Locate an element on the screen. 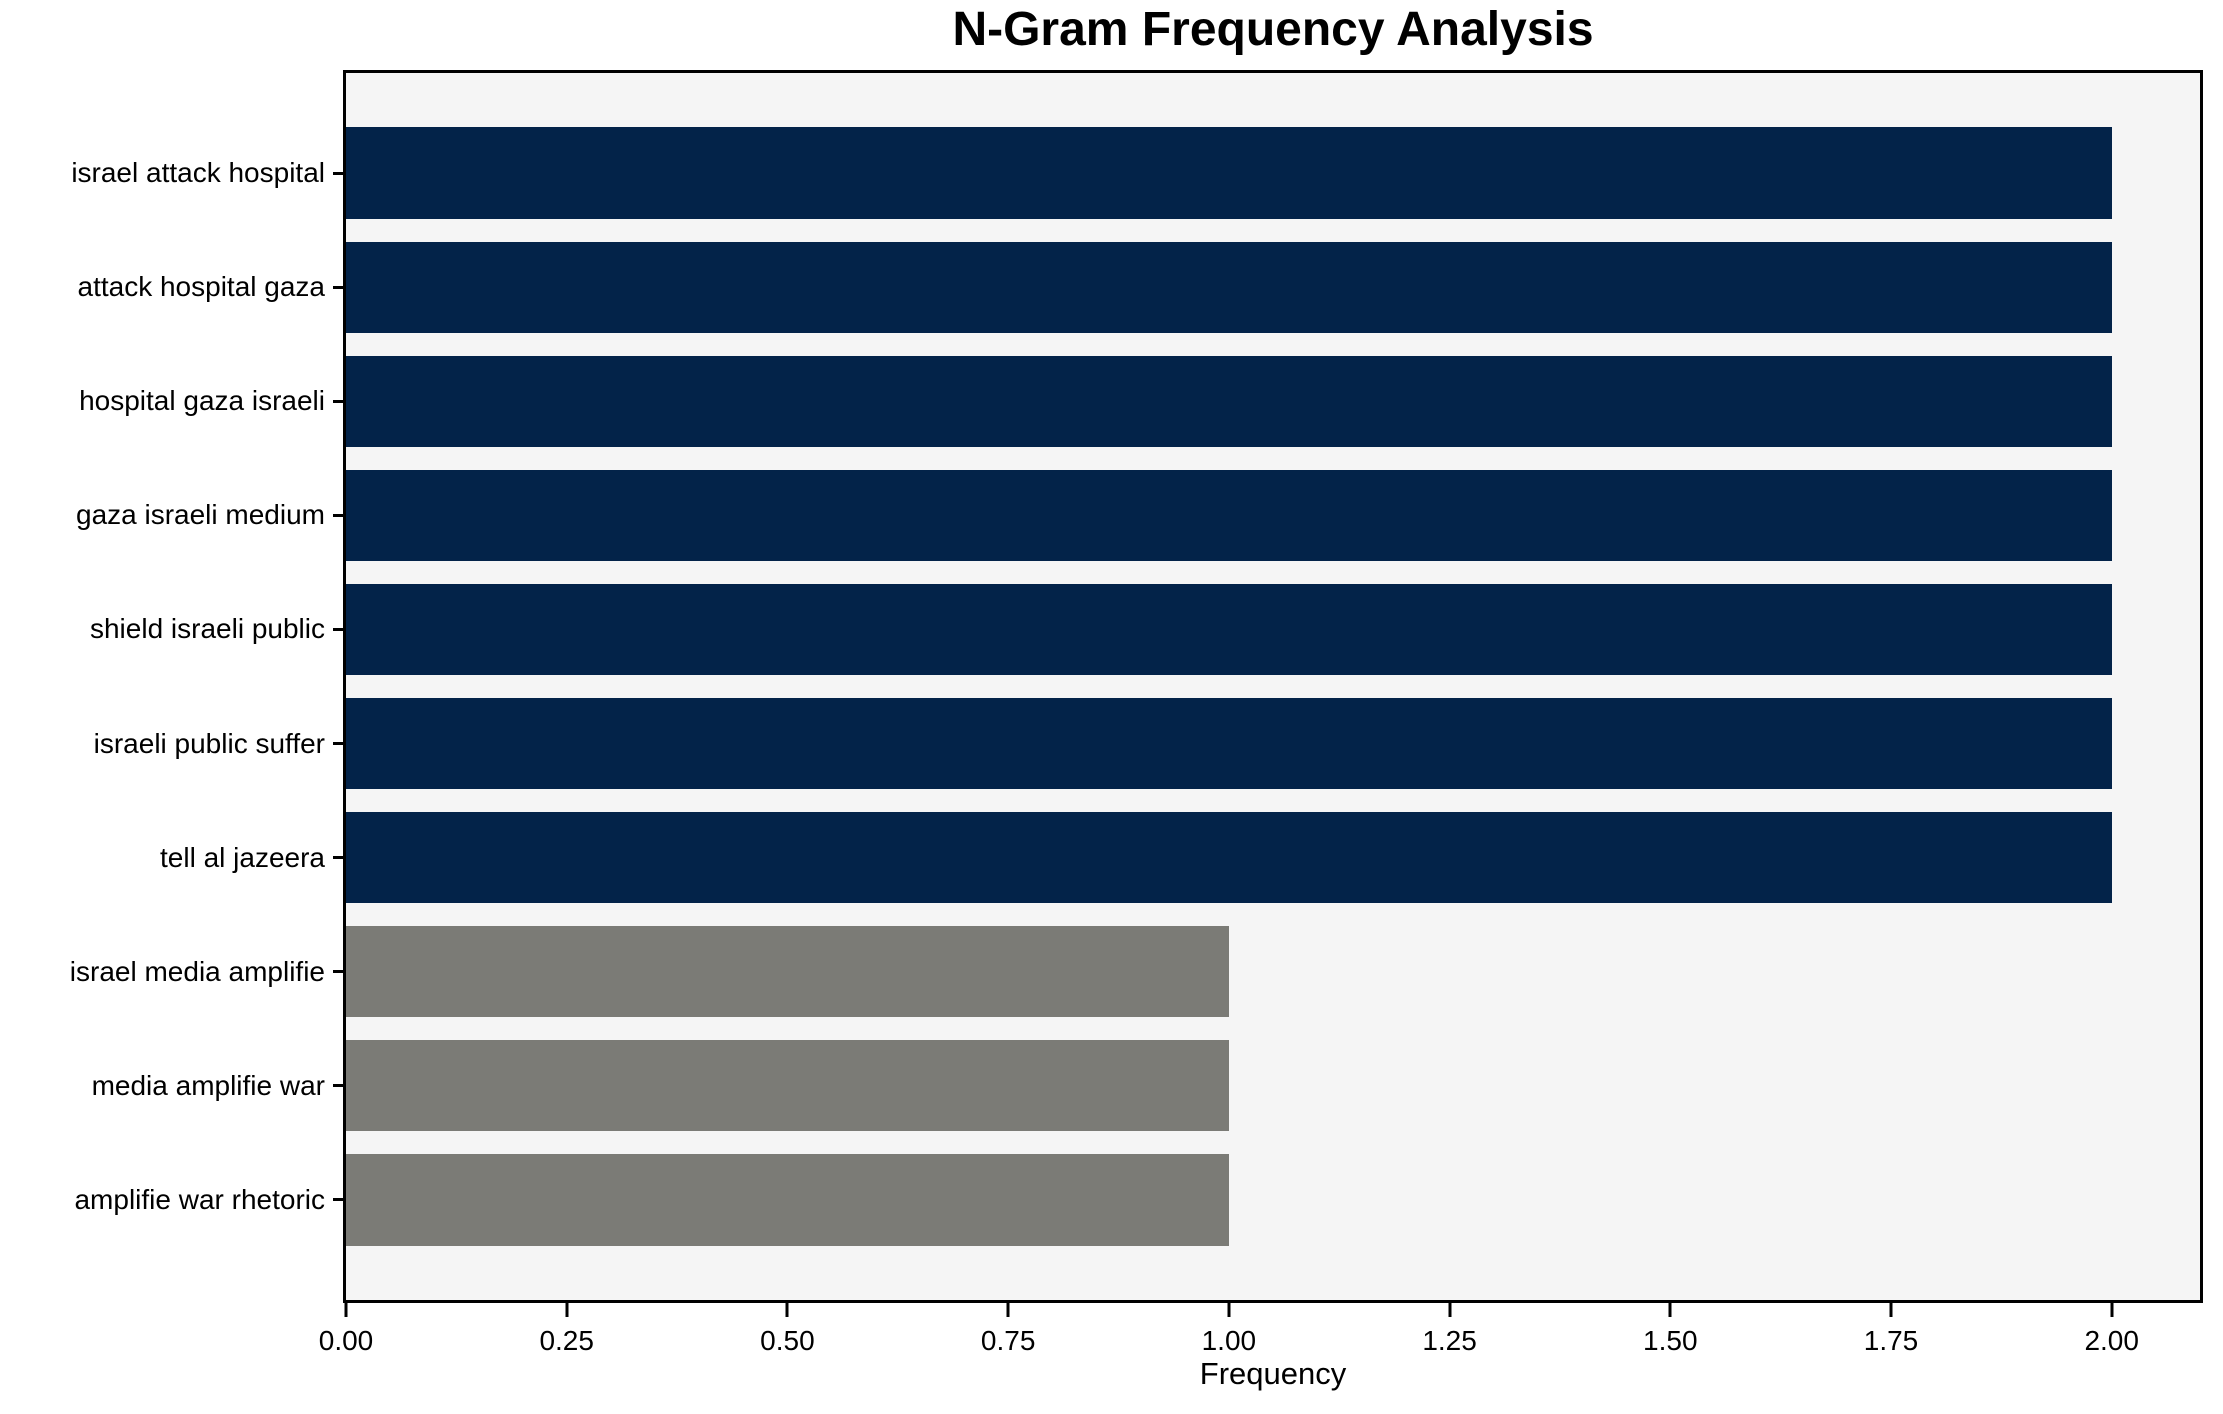 The image size is (2223, 1414). y-tick-row: gaza israeli medium is located at coordinates (171, 515).